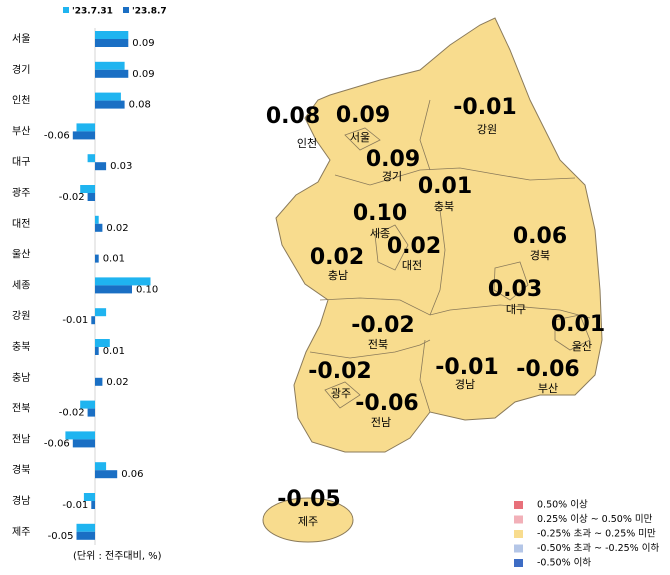 The height and width of the screenshot is (575, 670). What do you see at coordinates (143, 74) in the screenshot?
I see `data-label: 0.09` at bounding box center [143, 74].